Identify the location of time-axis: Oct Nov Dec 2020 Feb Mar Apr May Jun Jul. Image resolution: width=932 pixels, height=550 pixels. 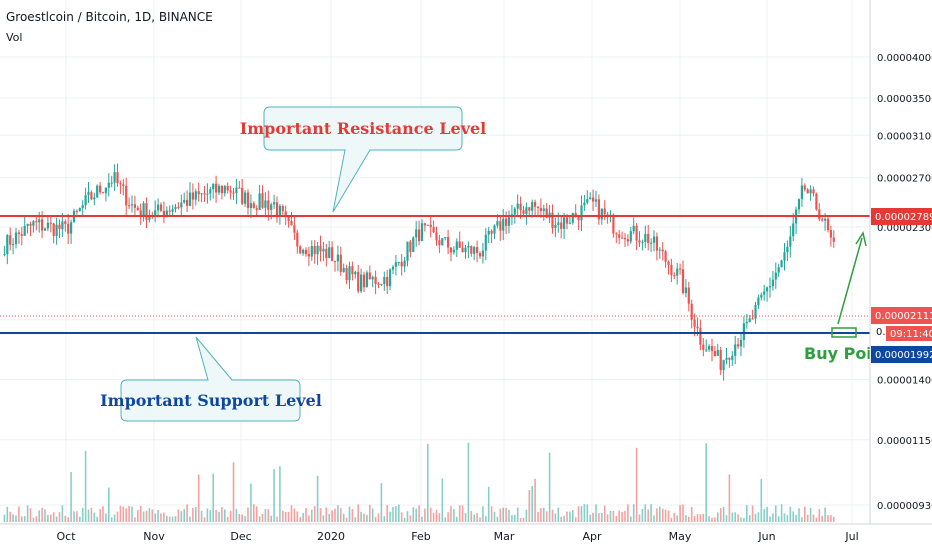
(457, 536).